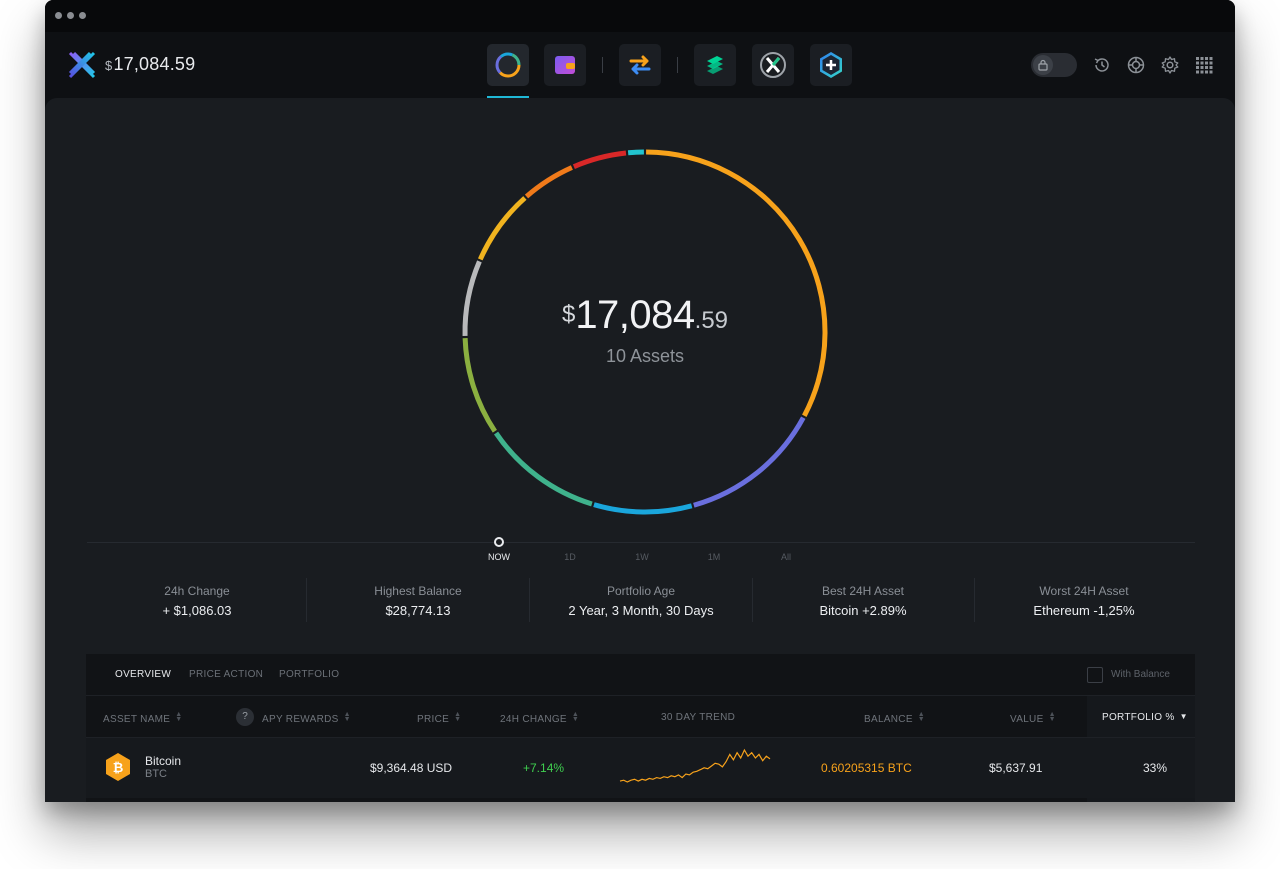 This screenshot has height=869, width=1280. I want to click on compound-app-icon, so click(715, 65).